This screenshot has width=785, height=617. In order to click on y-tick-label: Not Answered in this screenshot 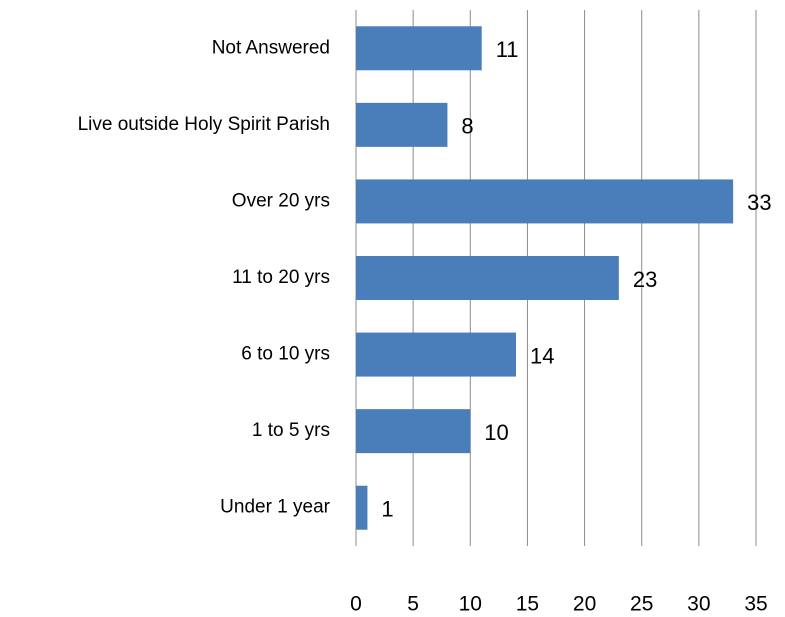, I will do `click(271, 47)`.